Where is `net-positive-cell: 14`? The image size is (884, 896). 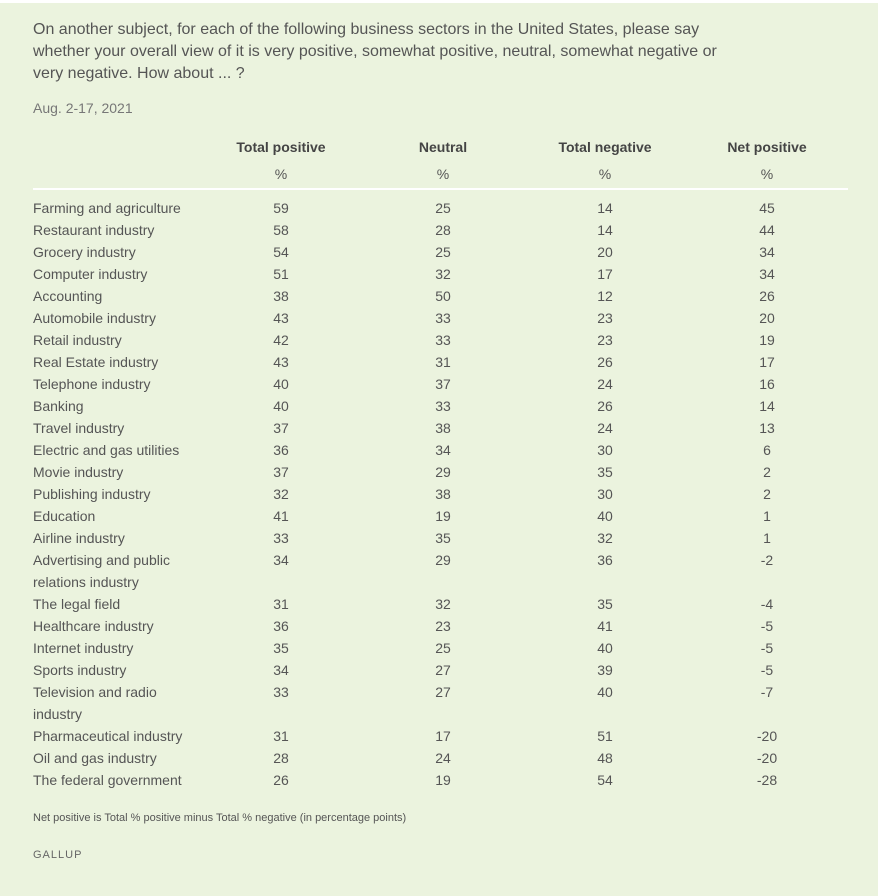 net-positive-cell: 14 is located at coordinates (767, 406).